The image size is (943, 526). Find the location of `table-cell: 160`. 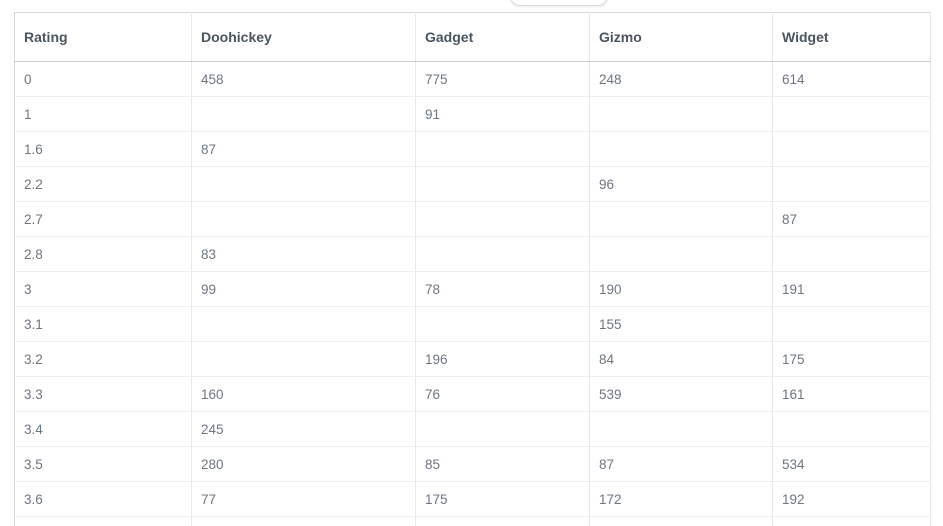

table-cell: 160 is located at coordinates (303, 394).